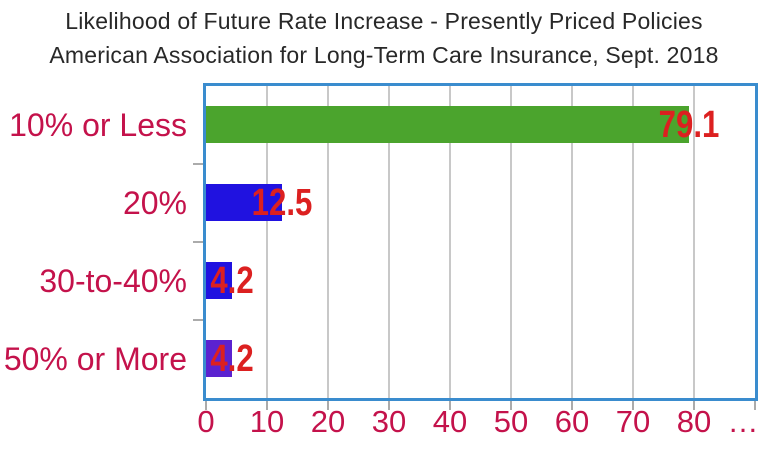 This screenshot has width=768, height=456. I want to click on value-label: 79.1, so click(689, 125).